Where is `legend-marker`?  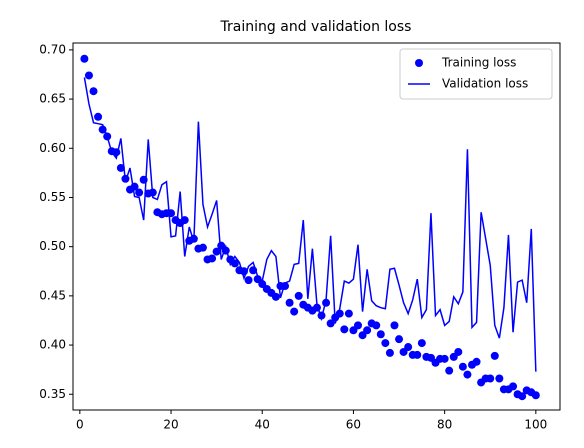 legend-marker is located at coordinates (419, 63).